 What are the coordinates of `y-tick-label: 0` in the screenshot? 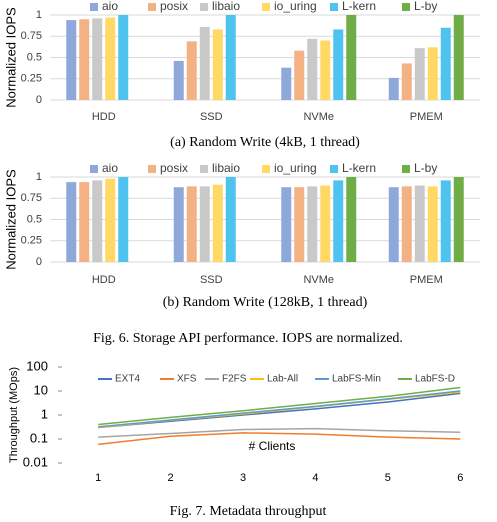 It's located at (39, 100).